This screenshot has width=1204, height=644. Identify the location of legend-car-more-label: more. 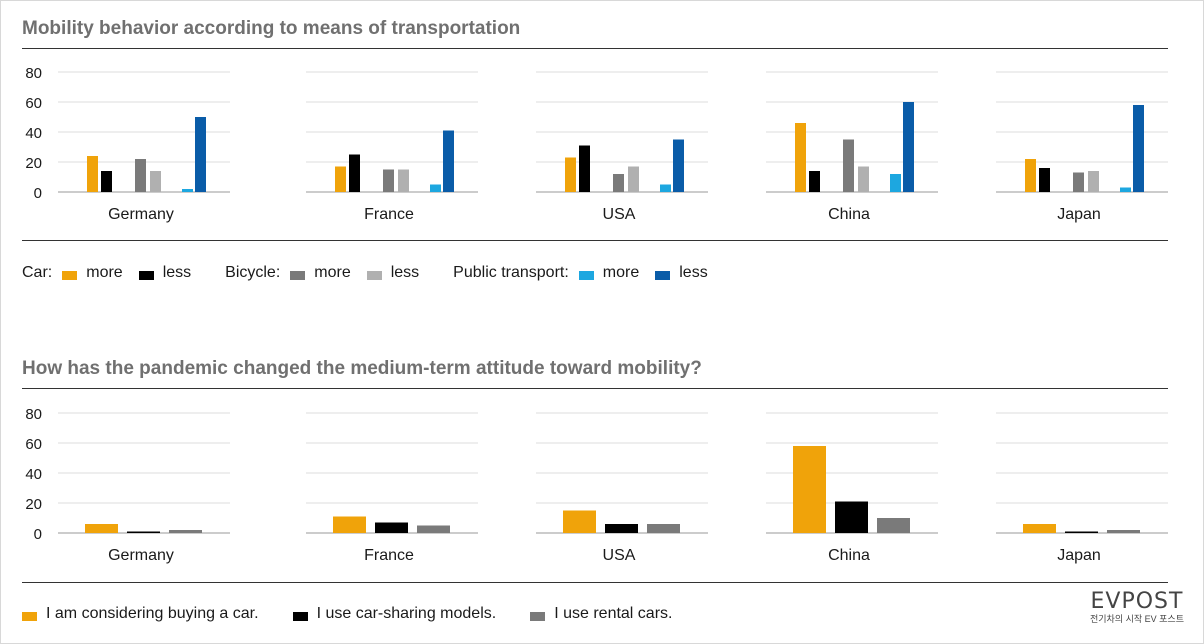
(104, 272).